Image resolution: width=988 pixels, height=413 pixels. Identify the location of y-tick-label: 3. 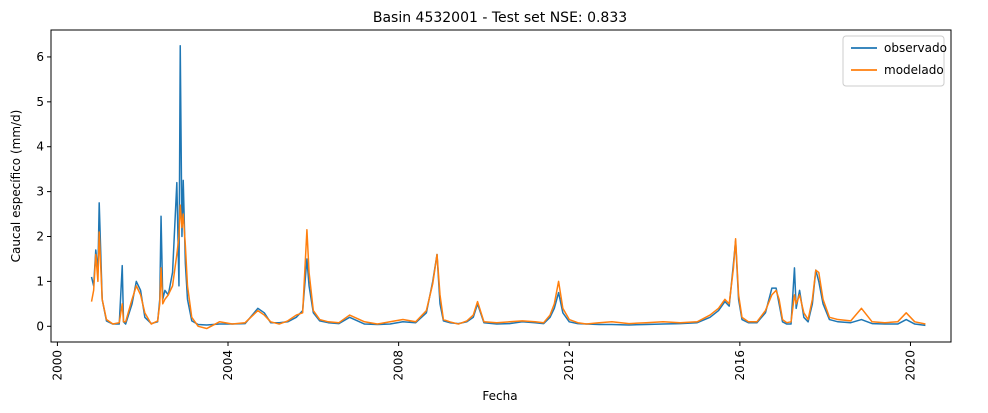
(40, 192).